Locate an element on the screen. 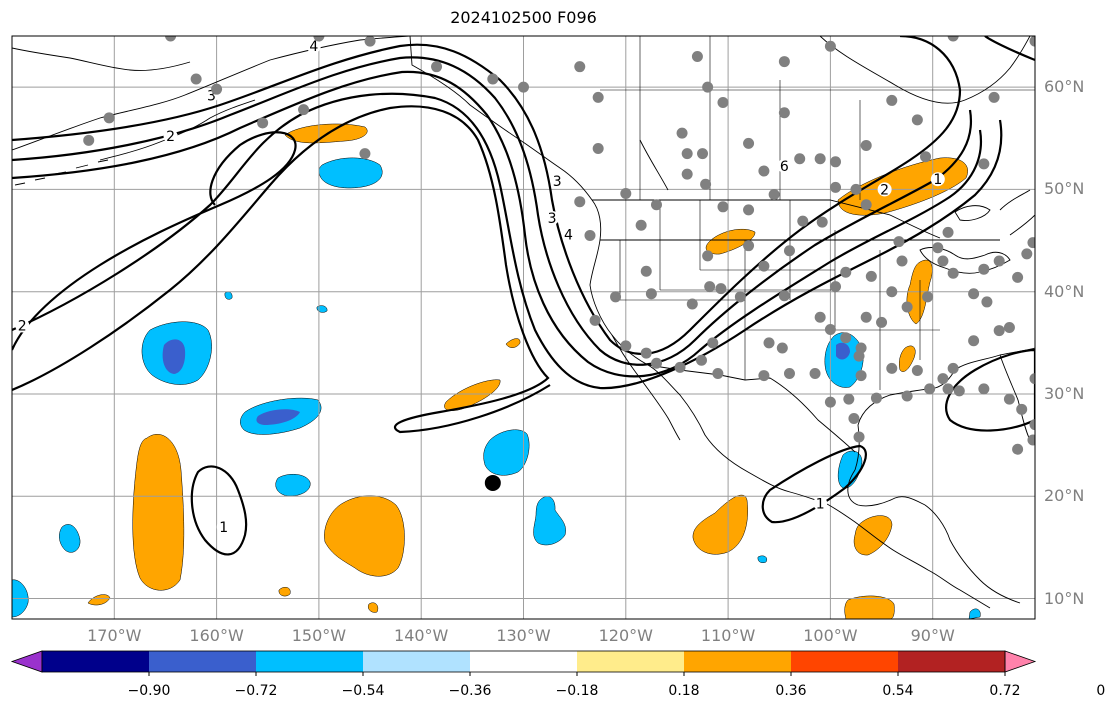 This screenshot has height=712, width=1105. east-canada-coast is located at coordinates (1017, 212).